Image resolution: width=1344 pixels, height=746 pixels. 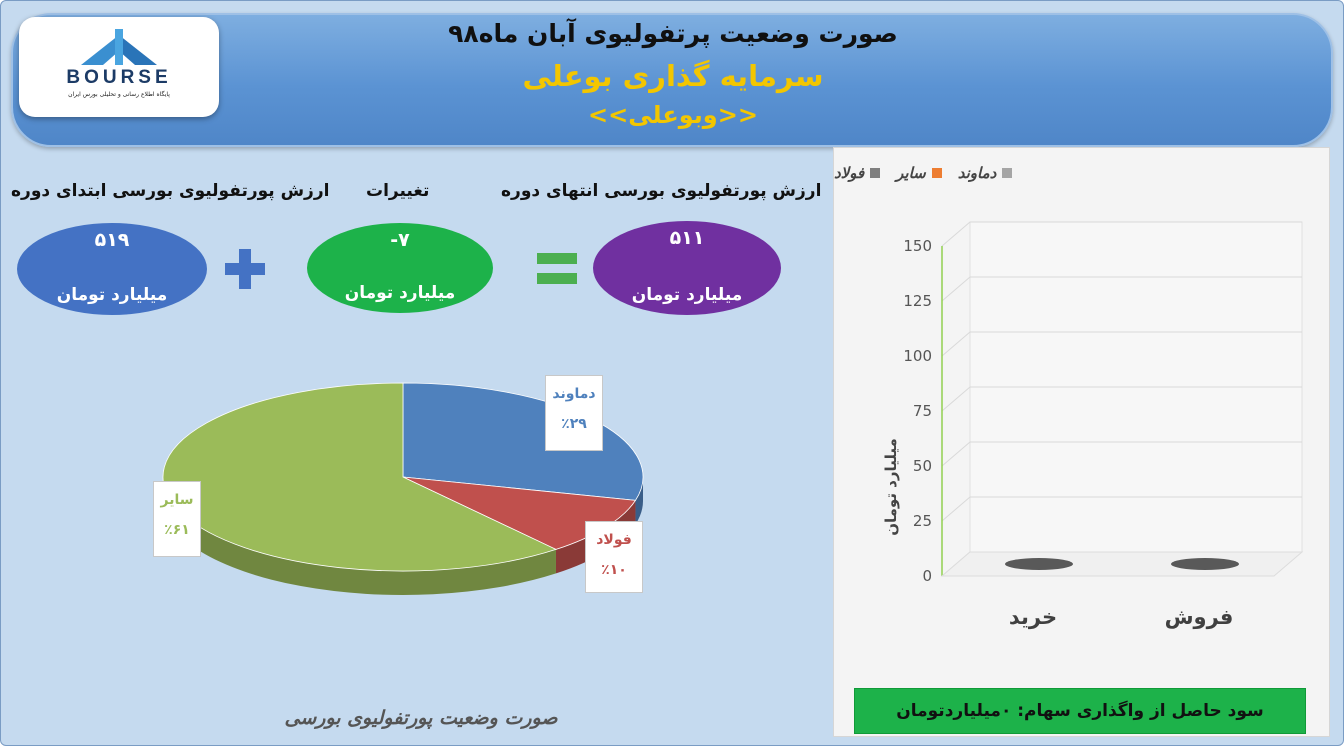 What do you see at coordinates (1080, 711) in the screenshot?
I see `sale-profit-box: سود حاصل از واگذاری سهام: ۰میلیاردتومان` at bounding box center [1080, 711].